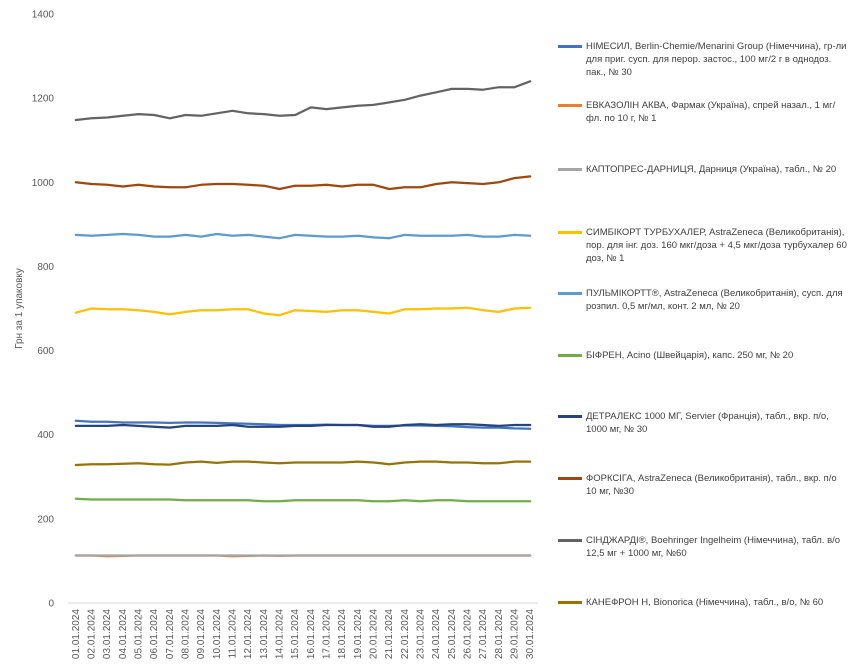  Describe the element at coordinates (264, 634) in the screenshot. I see `x-tick-label: 13.01.2024` at that location.